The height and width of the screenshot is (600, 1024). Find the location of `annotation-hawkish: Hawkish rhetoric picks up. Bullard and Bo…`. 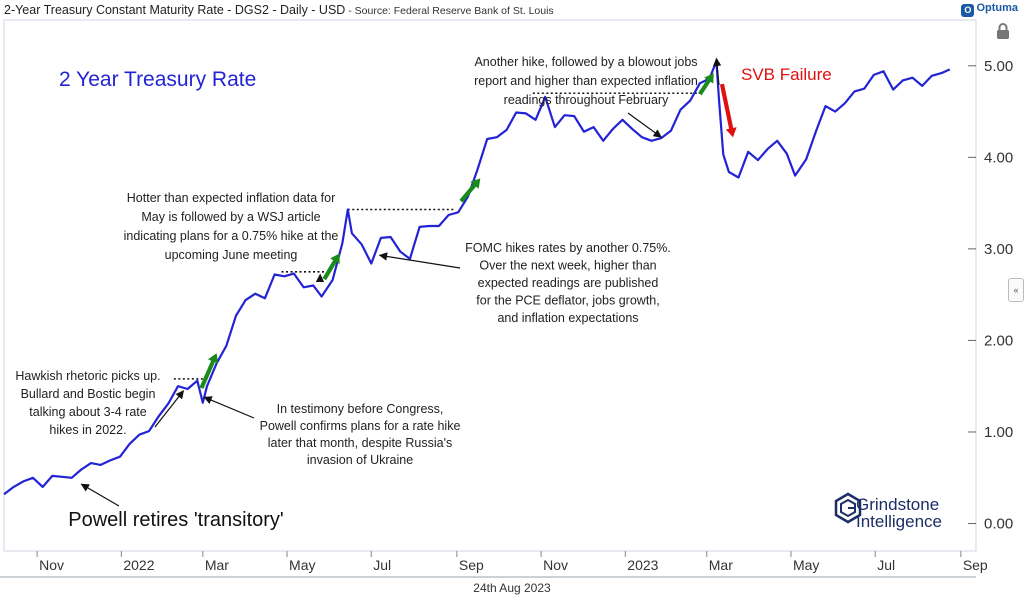

annotation-hawkish: Hawkish rhetoric picks up. Bullard and Bo… is located at coordinates (87, 403).